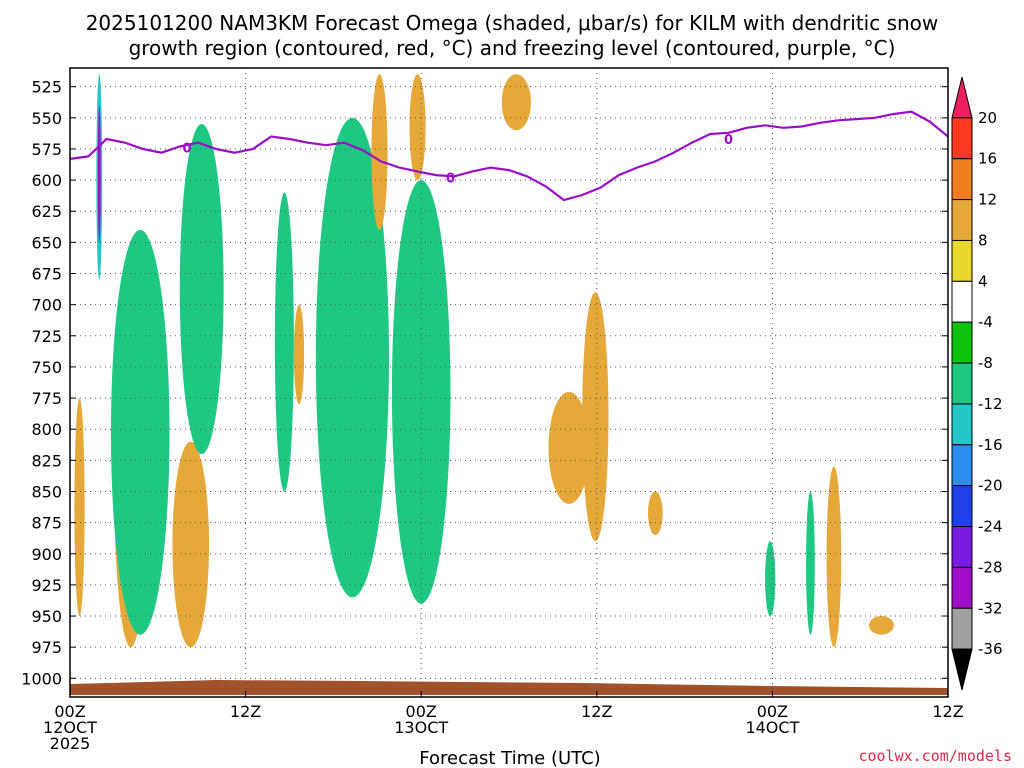 The width and height of the screenshot is (1024, 768). What do you see at coordinates (70, 743) in the screenshot?
I see `x-tick-label-0-2: 2025` at bounding box center [70, 743].